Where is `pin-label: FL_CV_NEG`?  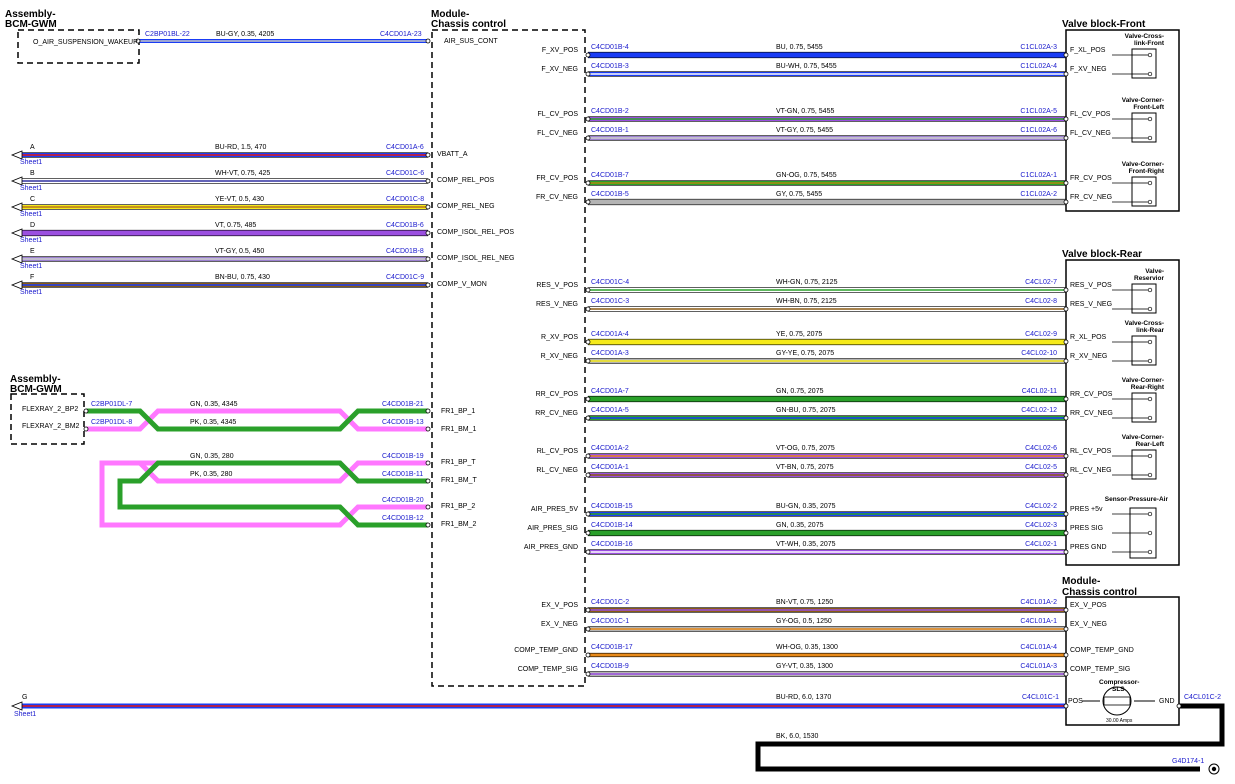 pin-label: FL_CV_NEG is located at coordinates (1090, 133).